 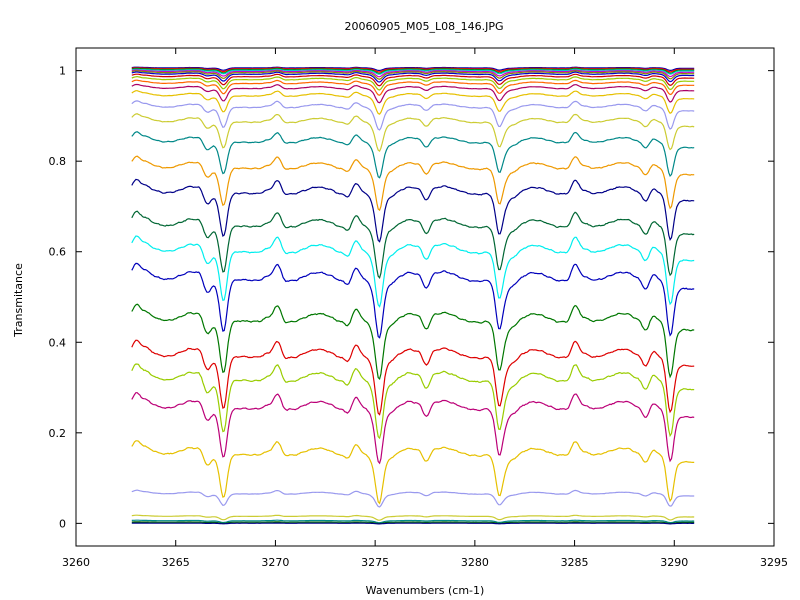 What do you see at coordinates (674, 562) in the screenshot?
I see `x-tick-label: 3290` at bounding box center [674, 562].